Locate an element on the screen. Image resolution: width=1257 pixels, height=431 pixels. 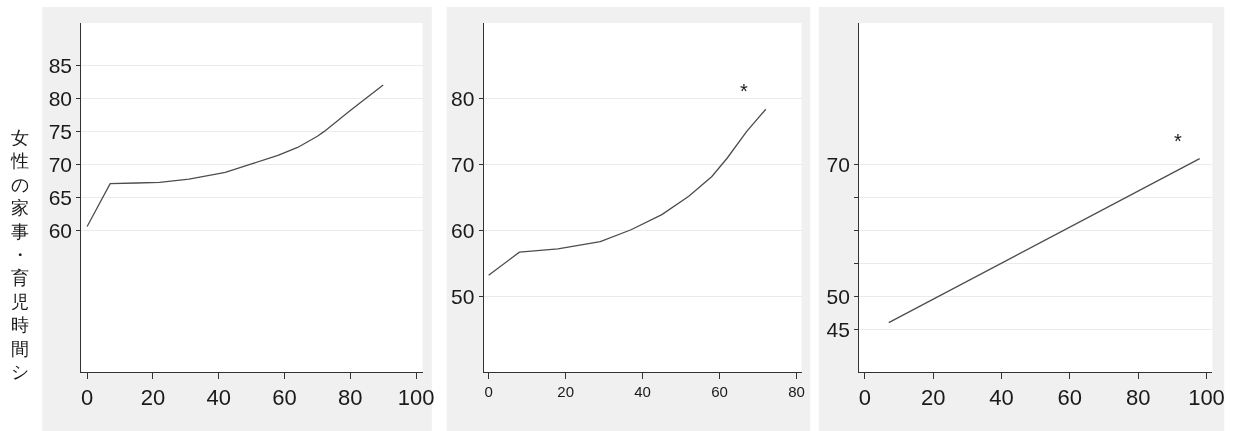
y-tick-label: 85 is located at coordinates (60, 66).